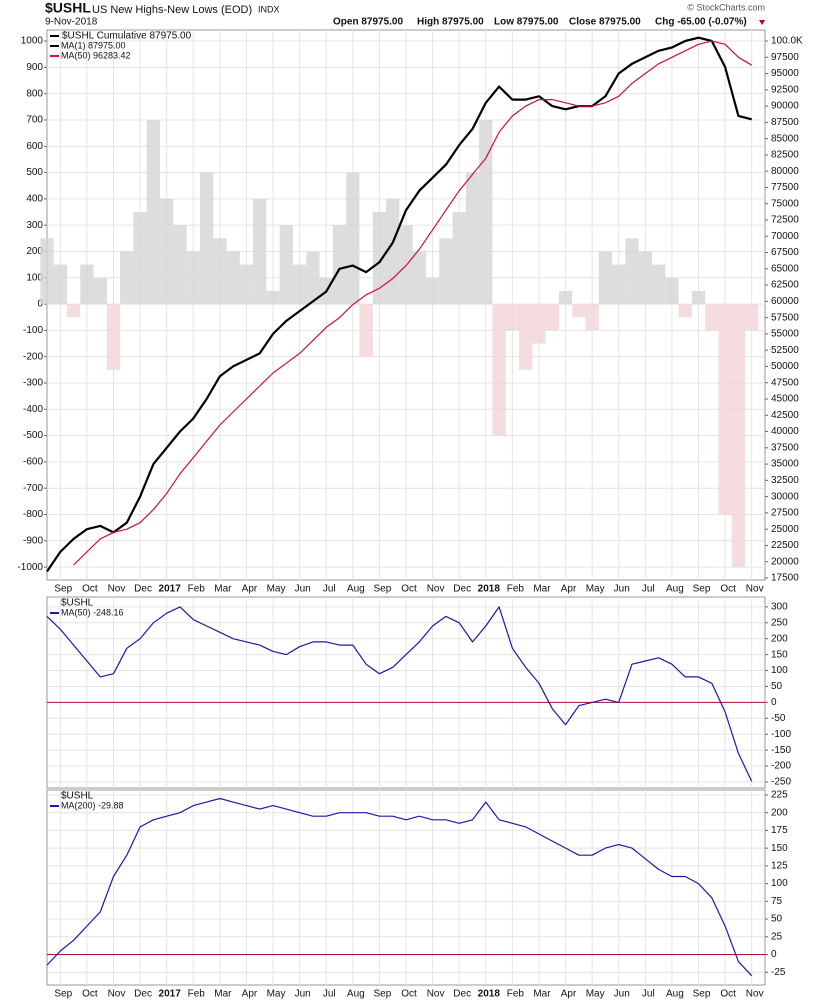 This screenshot has width=820, height=1000. Describe the element at coordinates (34, 251) in the screenshot. I see `y-tick-label: 200` at that location.